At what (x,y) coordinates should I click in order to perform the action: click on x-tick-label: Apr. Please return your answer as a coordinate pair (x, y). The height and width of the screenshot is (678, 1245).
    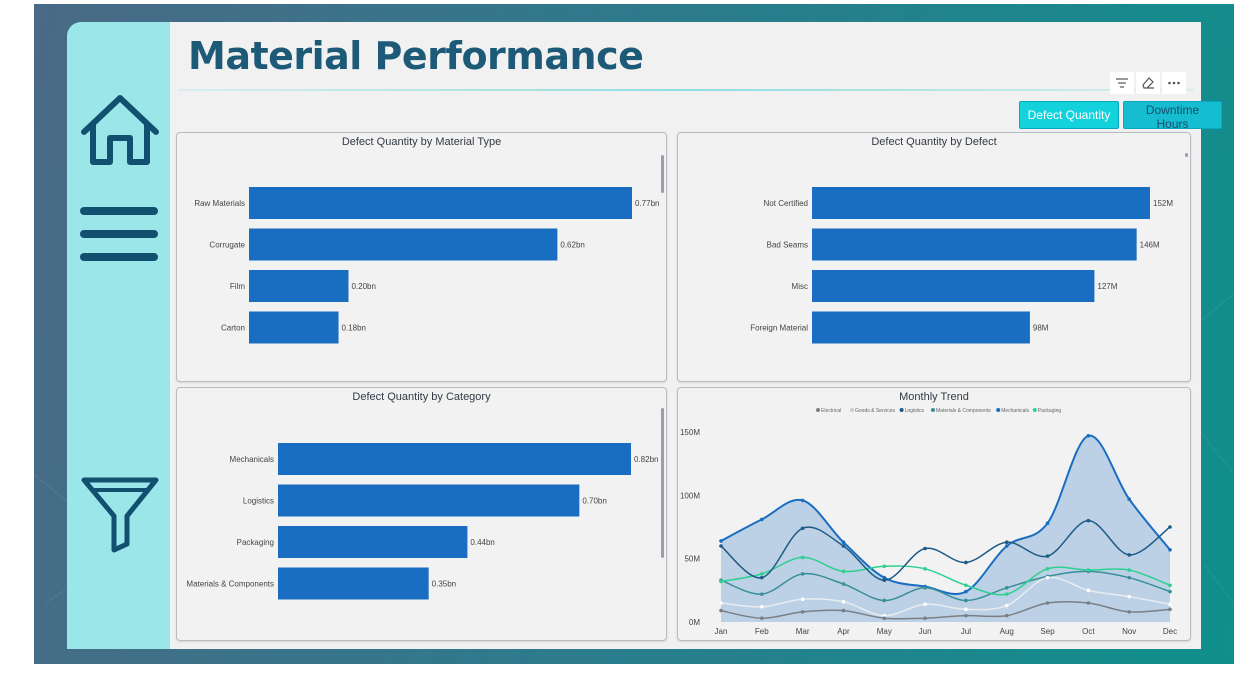
    Looking at the image, I should click on (843, 631).